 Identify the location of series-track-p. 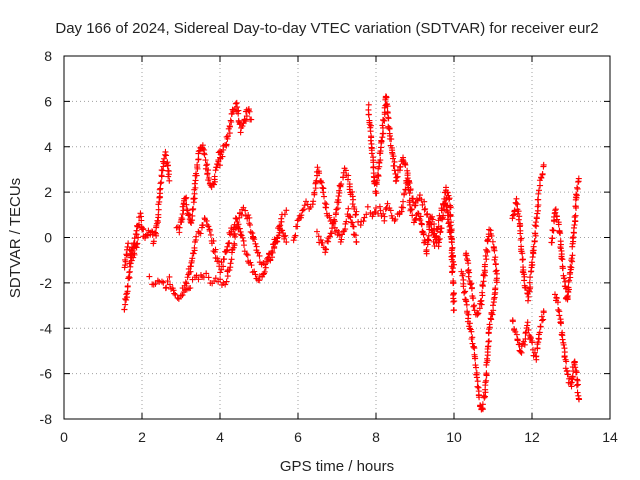
(528, 232).